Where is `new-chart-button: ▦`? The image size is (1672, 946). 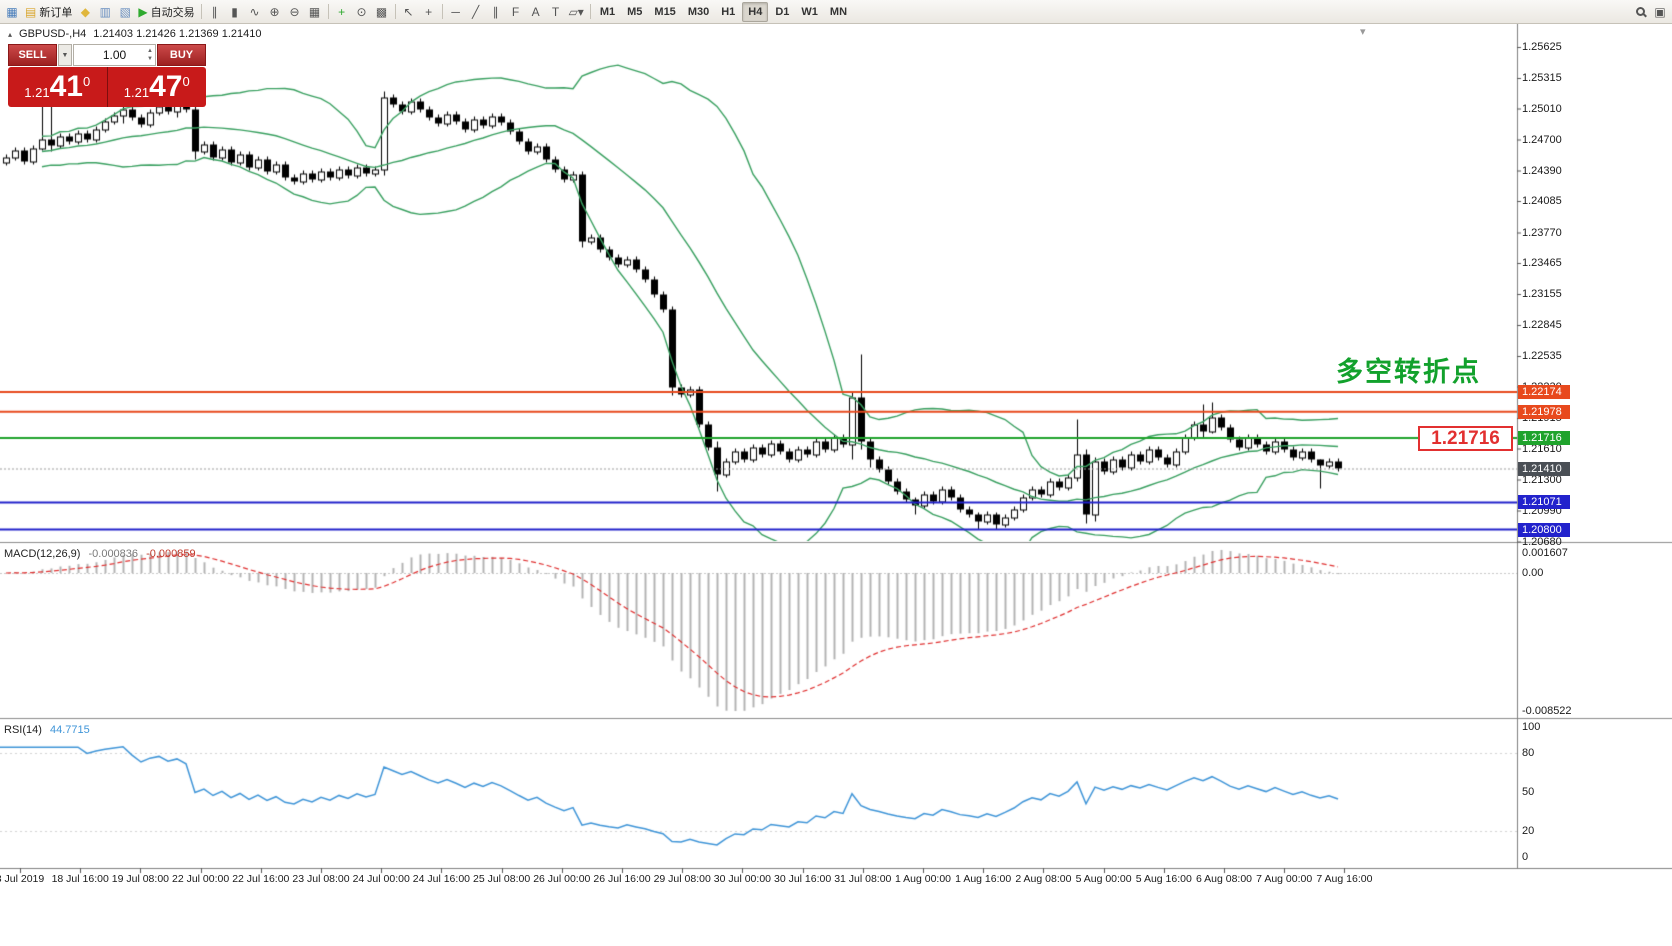
new-chart-button: ▦ is located at coordinates (12, 12).